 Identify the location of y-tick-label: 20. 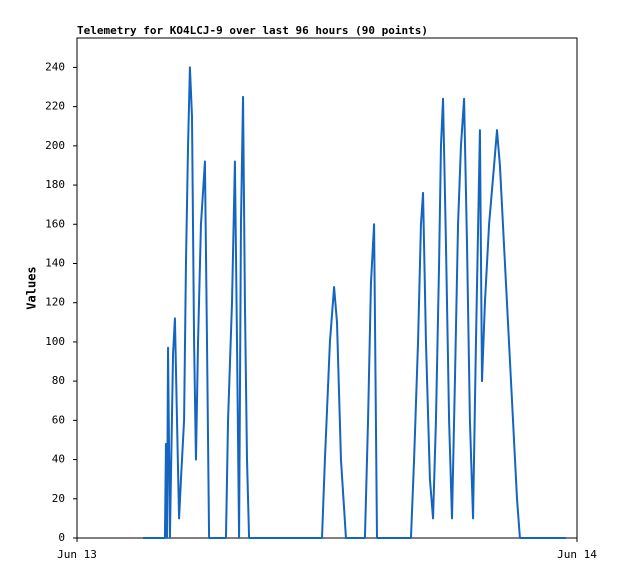
(58, 498).